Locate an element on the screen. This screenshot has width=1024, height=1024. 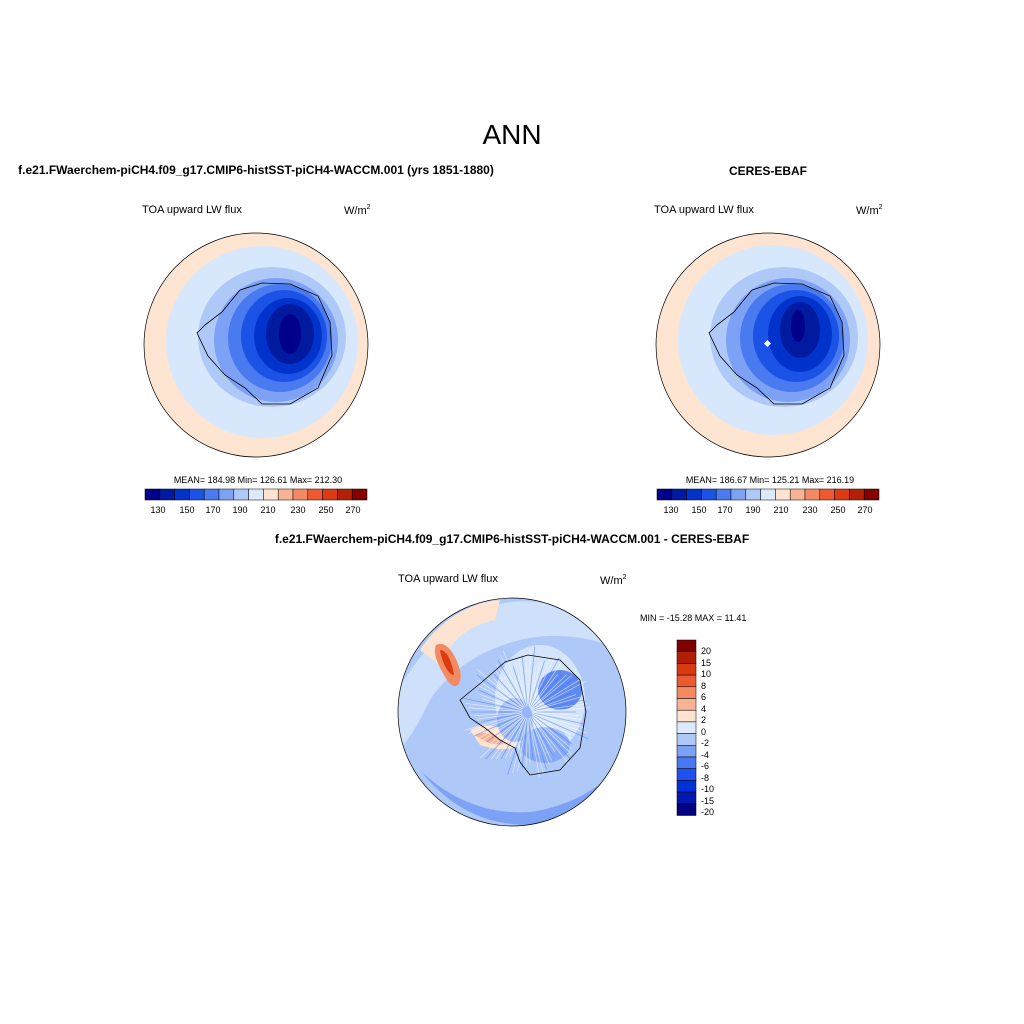
model-units-exp: 2 is located at coordinates (369, 207).